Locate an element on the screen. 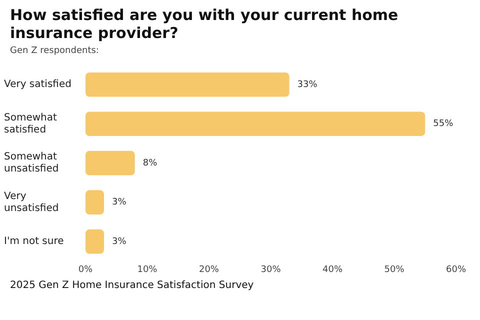  text: 2025 Gen Z Home Insurance Satisfaction Survey is located at coordinates (132, 285).